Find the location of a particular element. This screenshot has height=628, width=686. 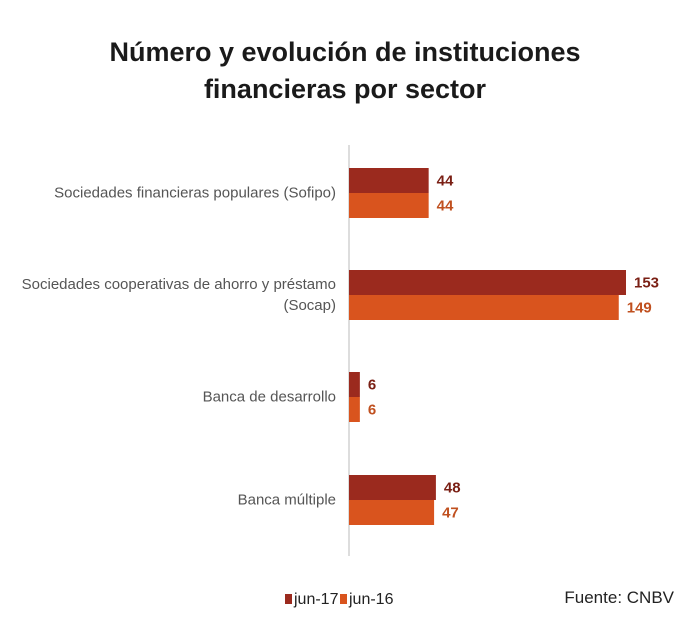

value-label: 47 is located at coordinates (450, 512).